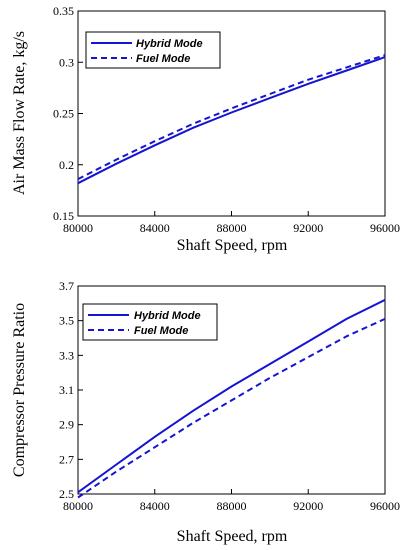 The height and width of the screenshot is (550, 407). I want to click on y-tick-label: 3.3, so click(66, 355).